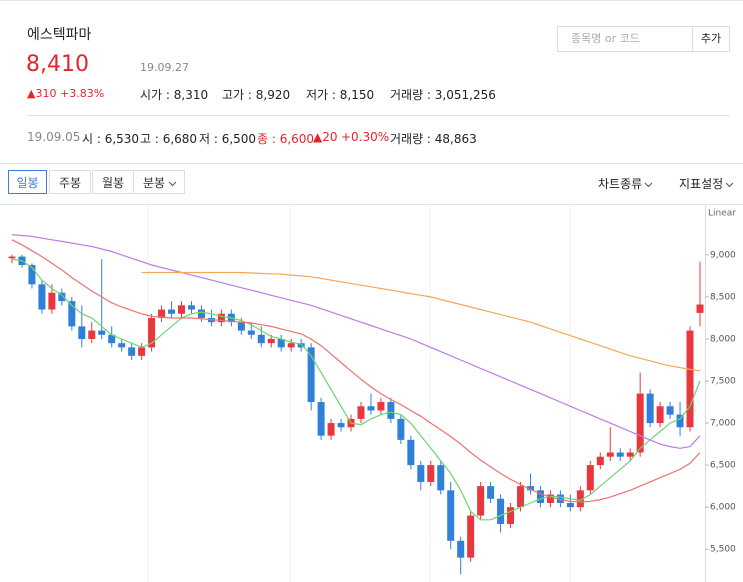 This screenshot has width=743, height=582. I want to click on scale-label: Linear, so click(722, 214).